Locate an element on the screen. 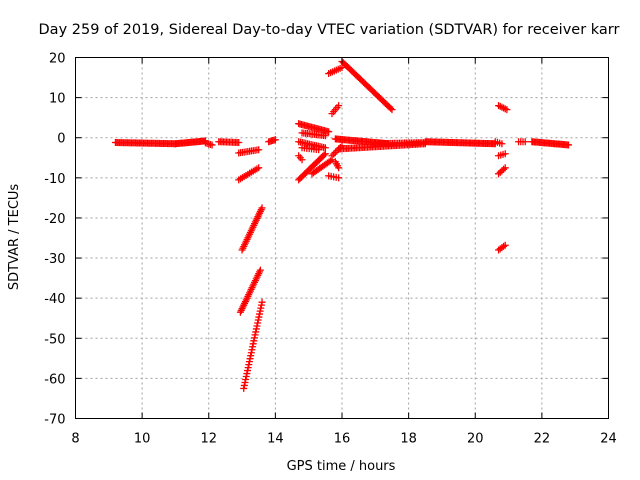 The width and height of the screenshot is (640, 480). x-axis-label: GPS time / hours is located at coordinates (341, 466).